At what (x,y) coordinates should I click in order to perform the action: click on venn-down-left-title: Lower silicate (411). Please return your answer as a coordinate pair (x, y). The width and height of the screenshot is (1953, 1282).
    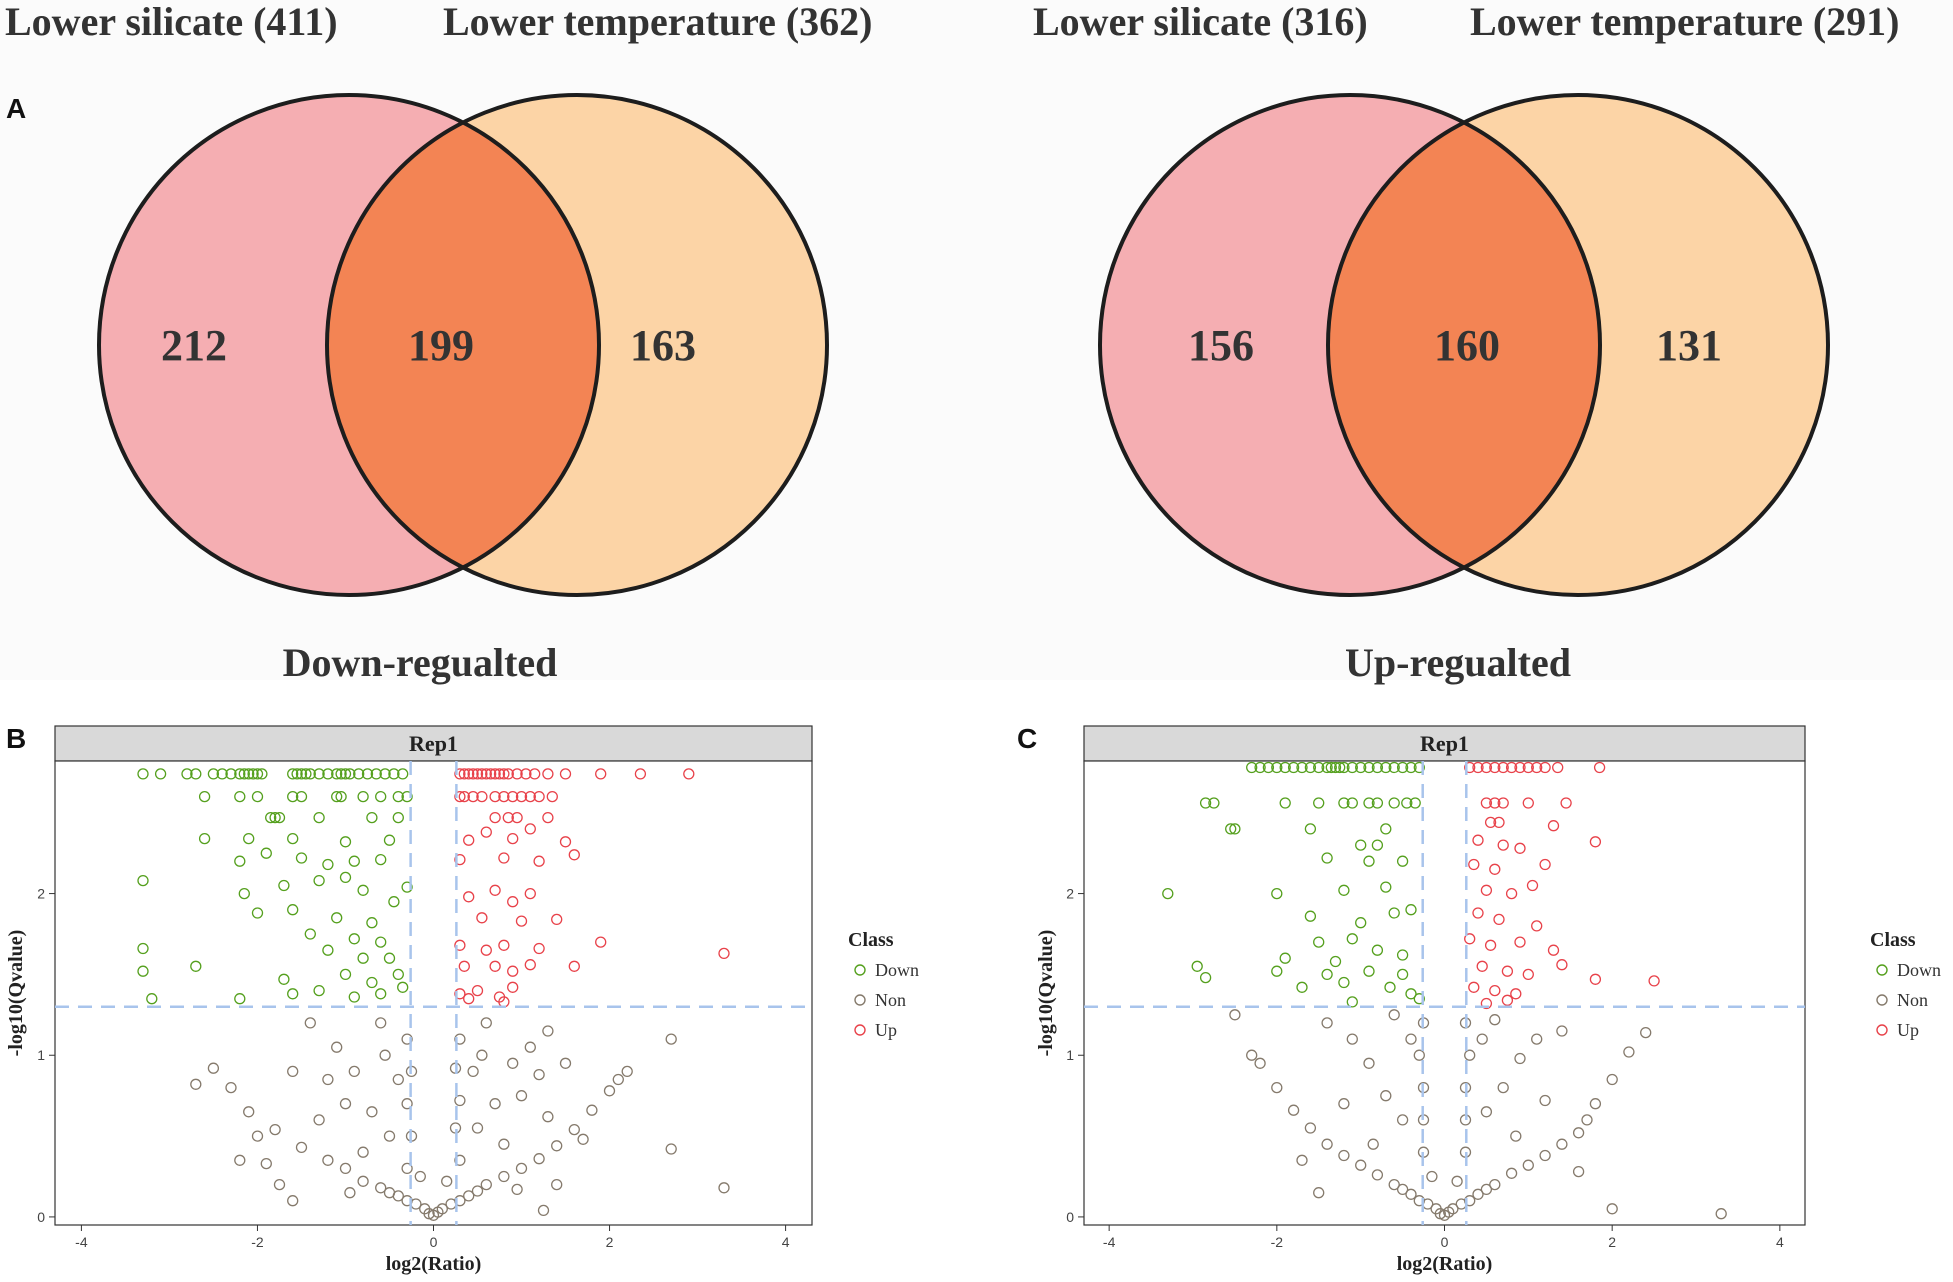
    Looking at the image, I should click on (171, 22).